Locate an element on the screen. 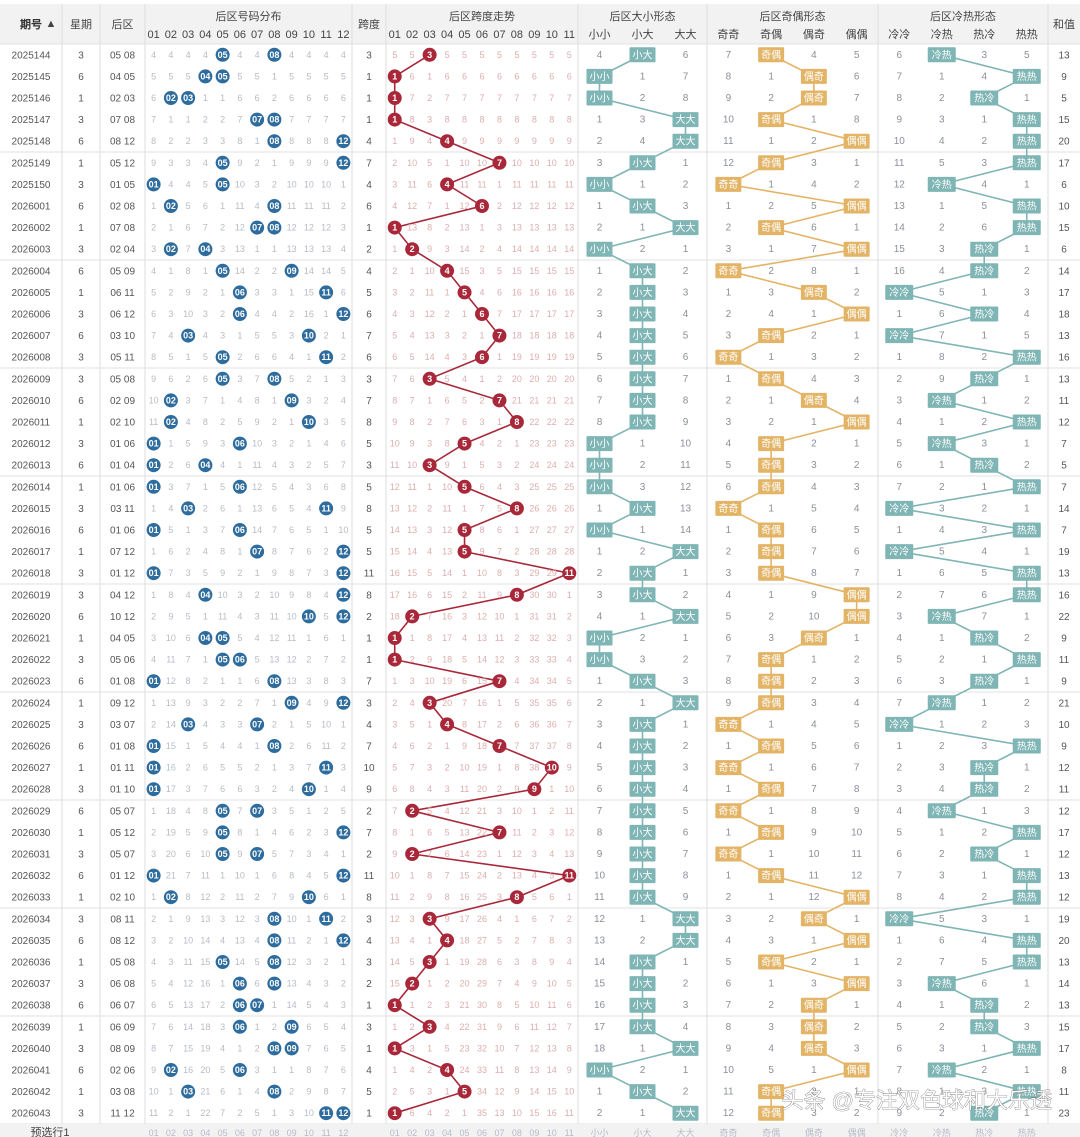 This screenshot has height=1137, width=1080. hot-cold-tag-text: 热热 is located at coordinates (1027, 76).